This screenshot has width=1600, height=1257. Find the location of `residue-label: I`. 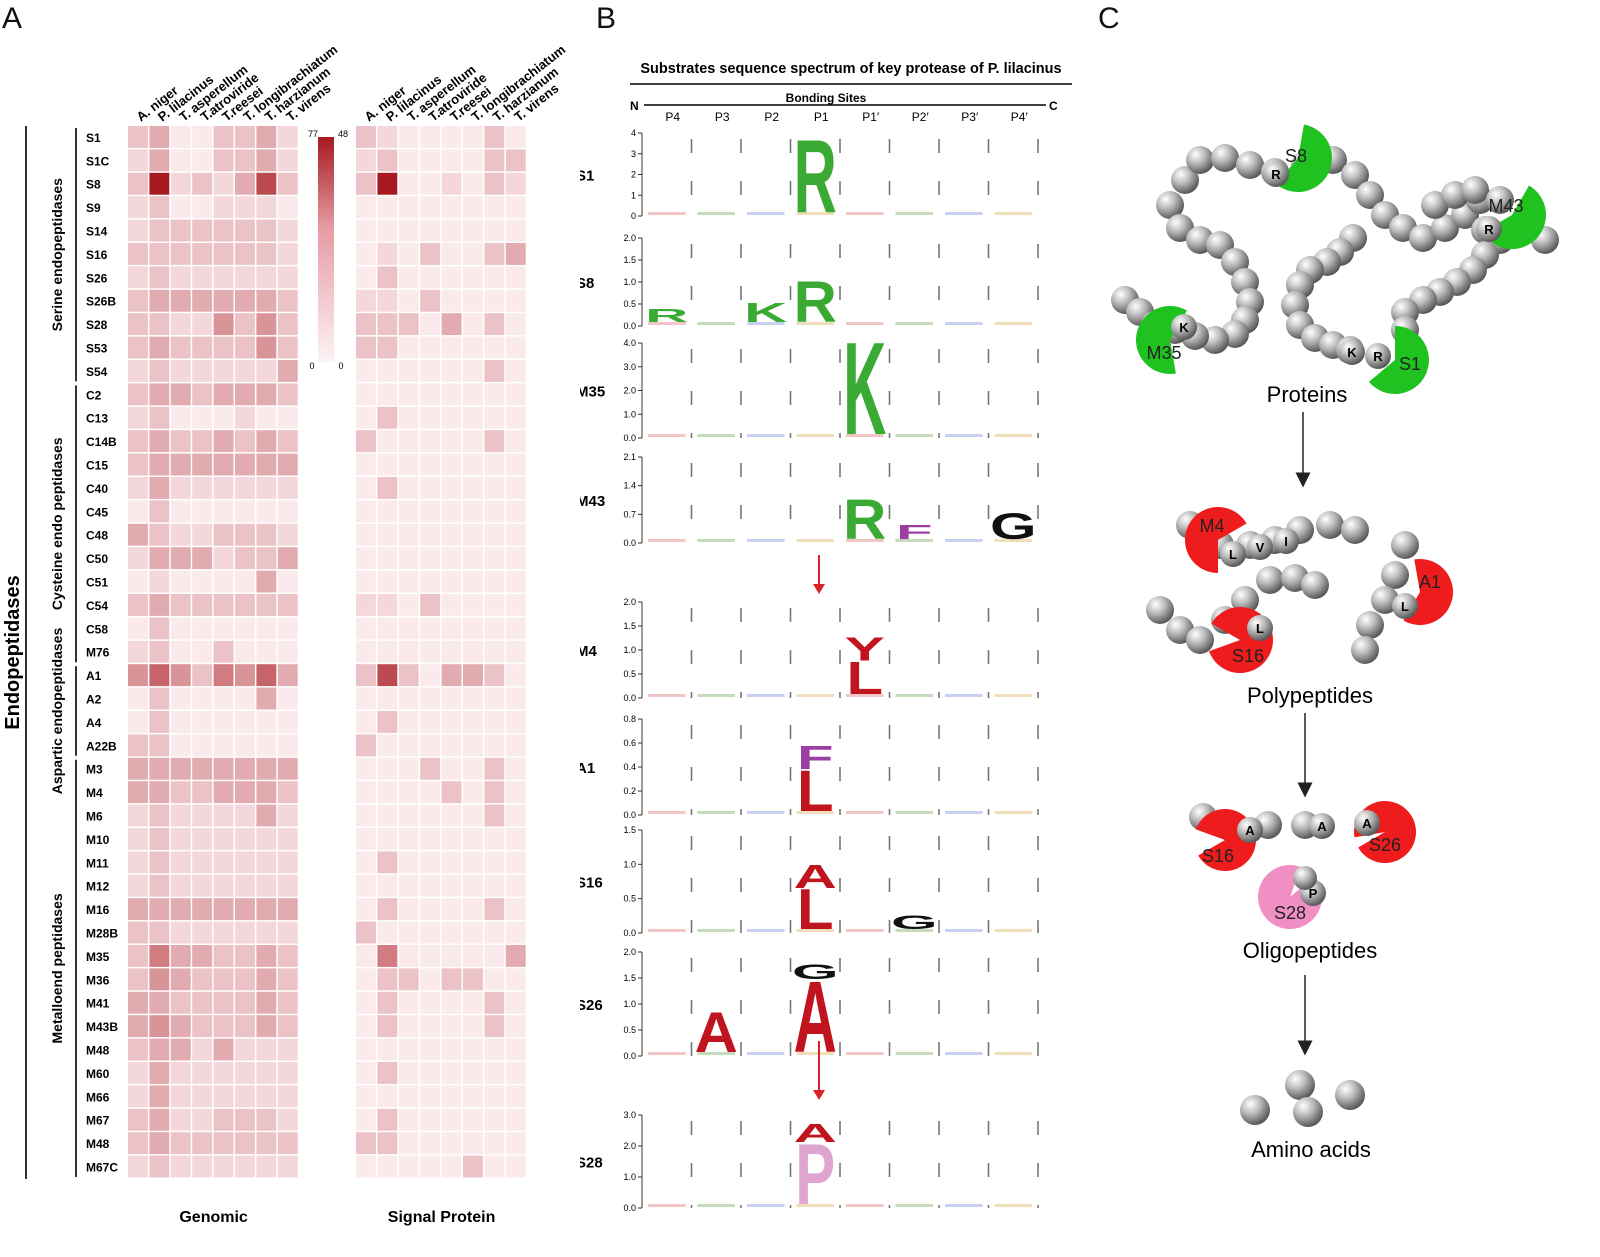

residue-label: I is located at coordinates (1286, 541).